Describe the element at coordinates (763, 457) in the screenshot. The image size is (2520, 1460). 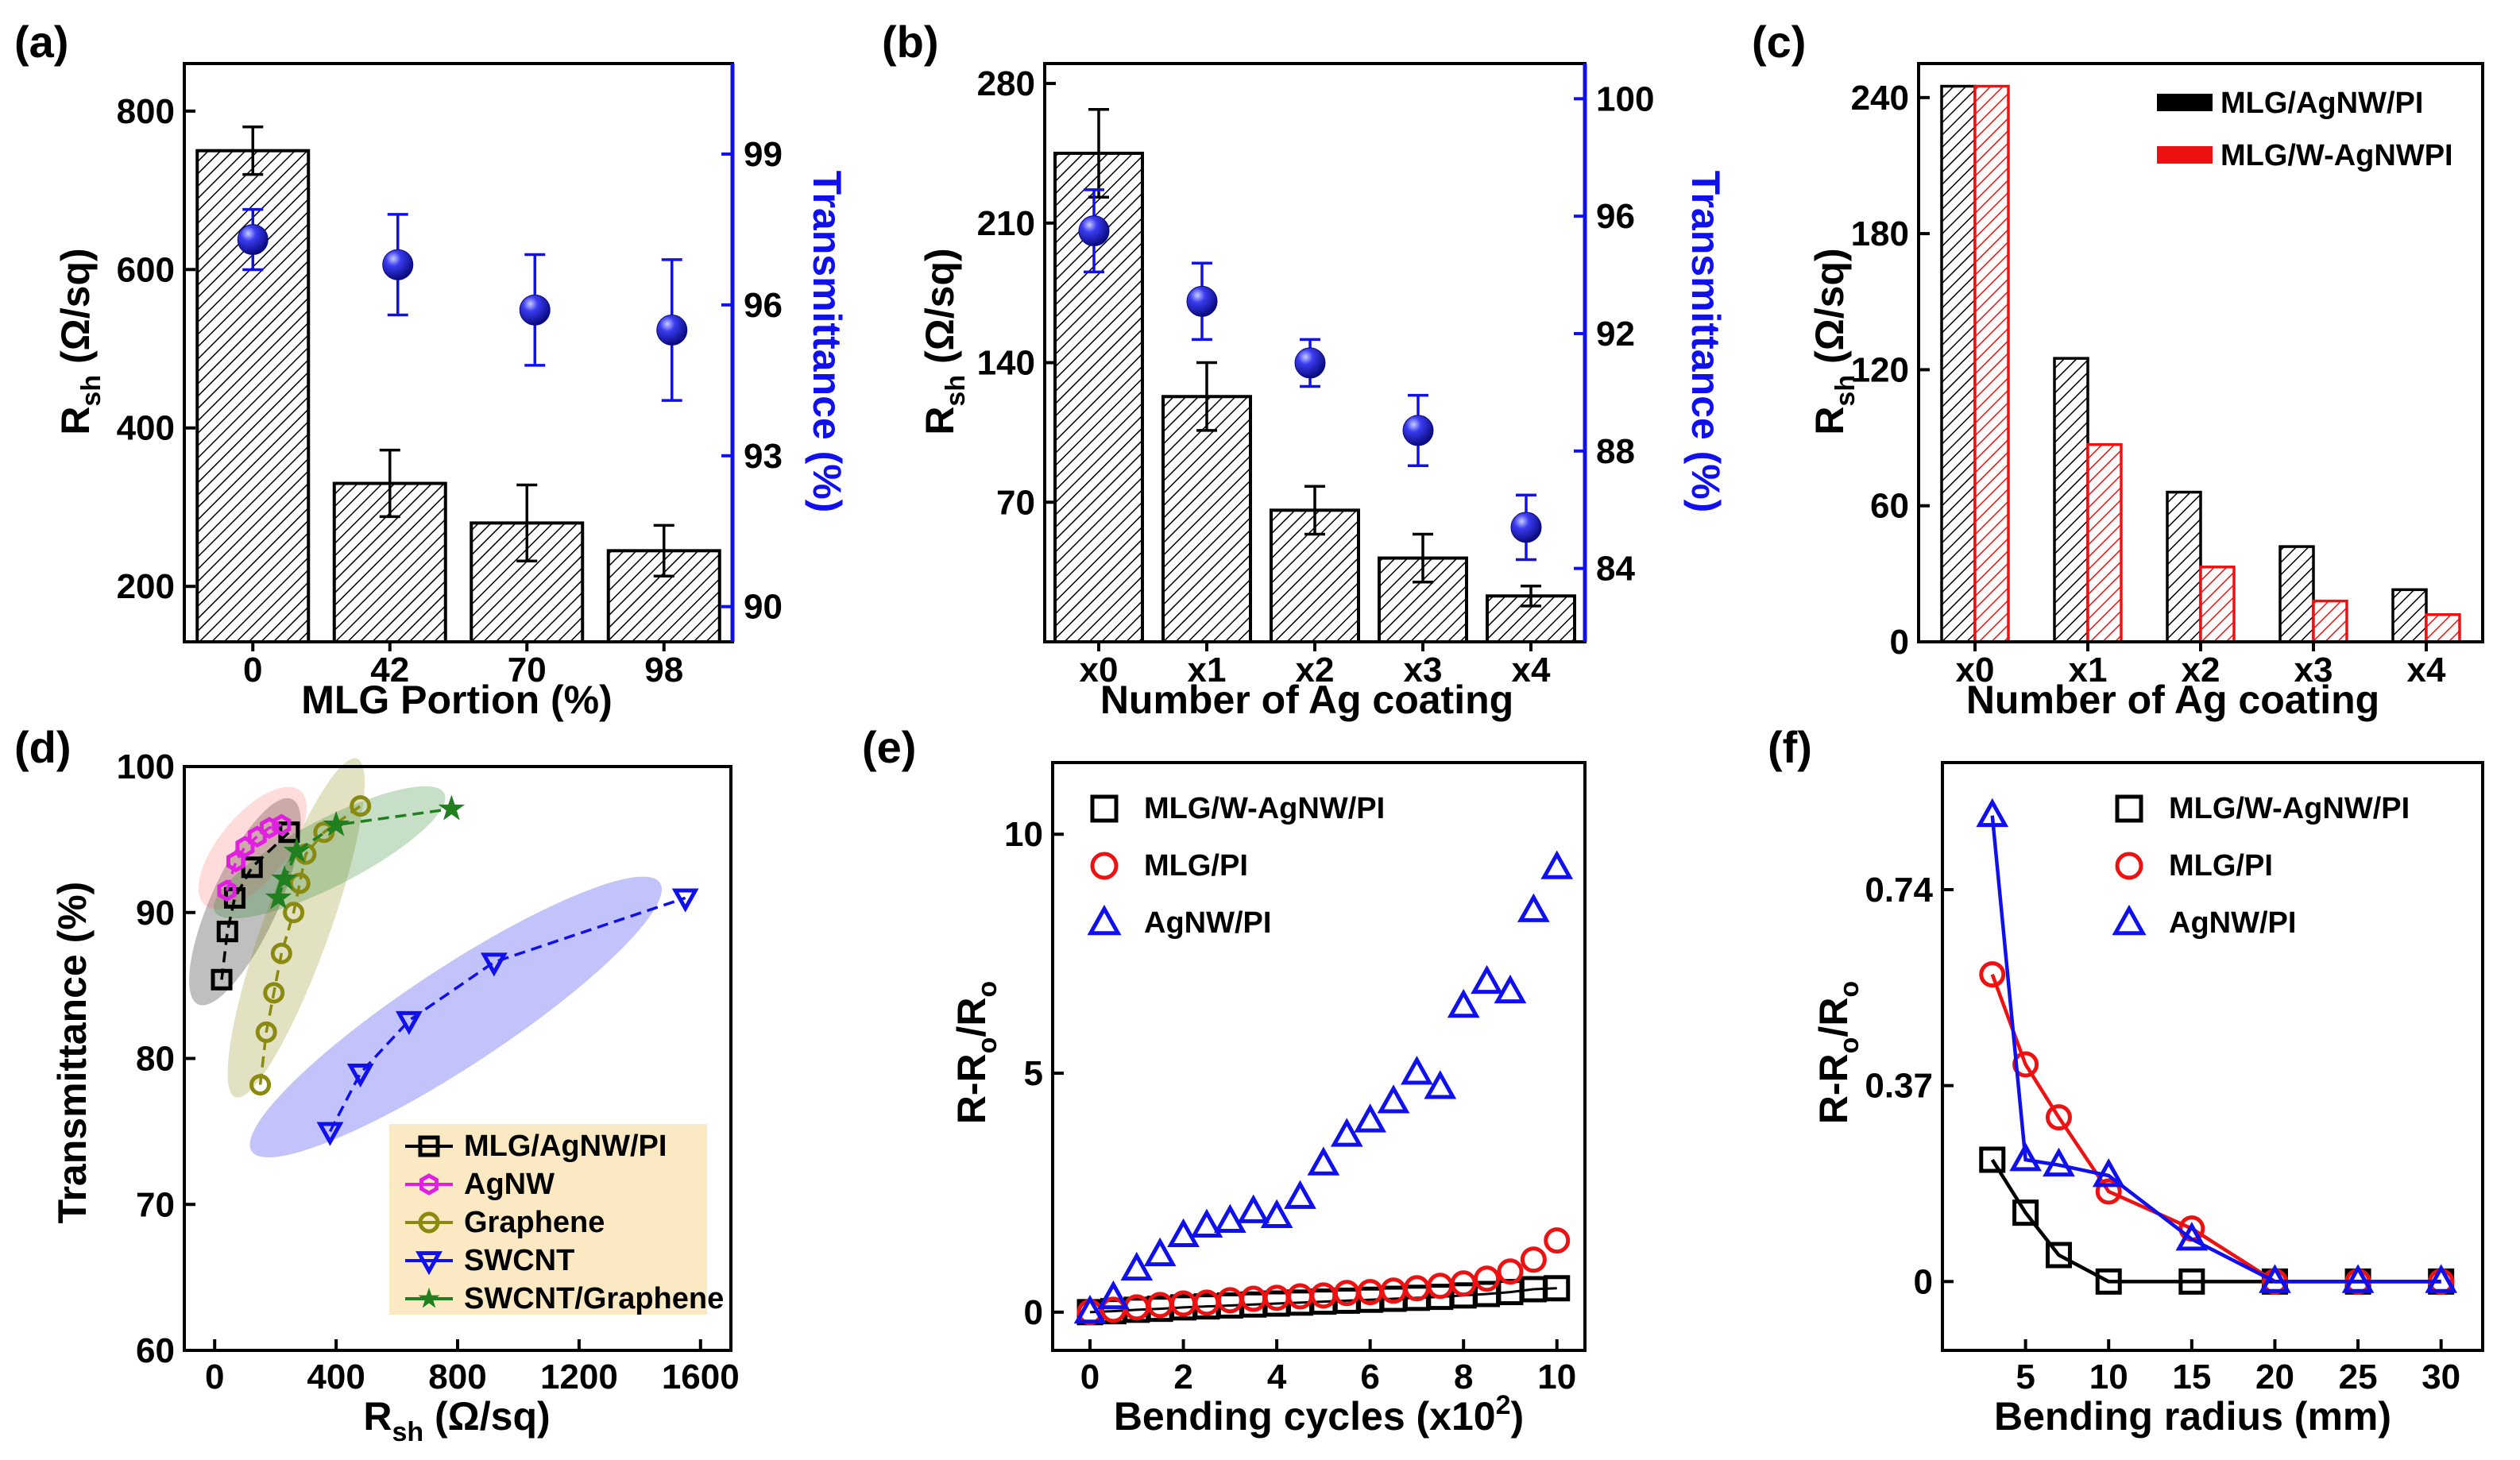
I see `panel-a-ytick-label: 93` at that location.